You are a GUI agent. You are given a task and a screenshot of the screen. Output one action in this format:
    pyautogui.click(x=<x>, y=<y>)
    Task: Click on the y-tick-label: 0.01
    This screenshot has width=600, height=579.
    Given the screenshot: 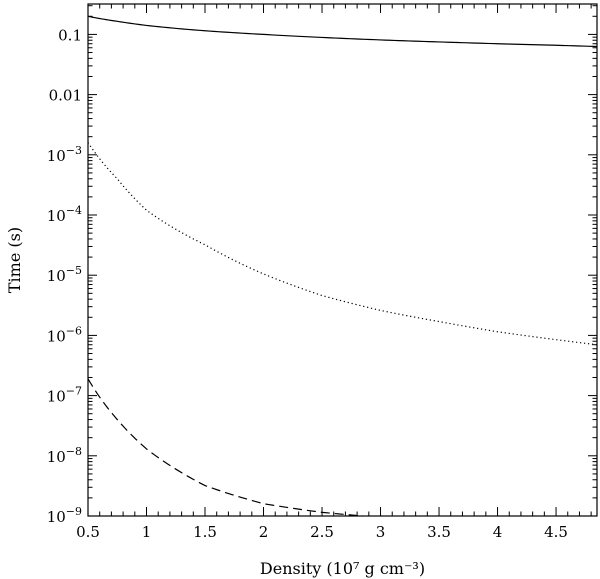 What is the action you would take?
    pyautogui.click(x=65, y=96)
    